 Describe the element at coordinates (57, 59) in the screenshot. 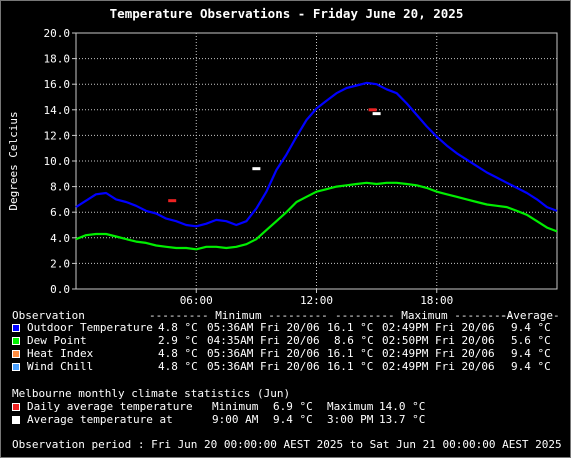

I see `y-tick-label: 18.0` at that location.